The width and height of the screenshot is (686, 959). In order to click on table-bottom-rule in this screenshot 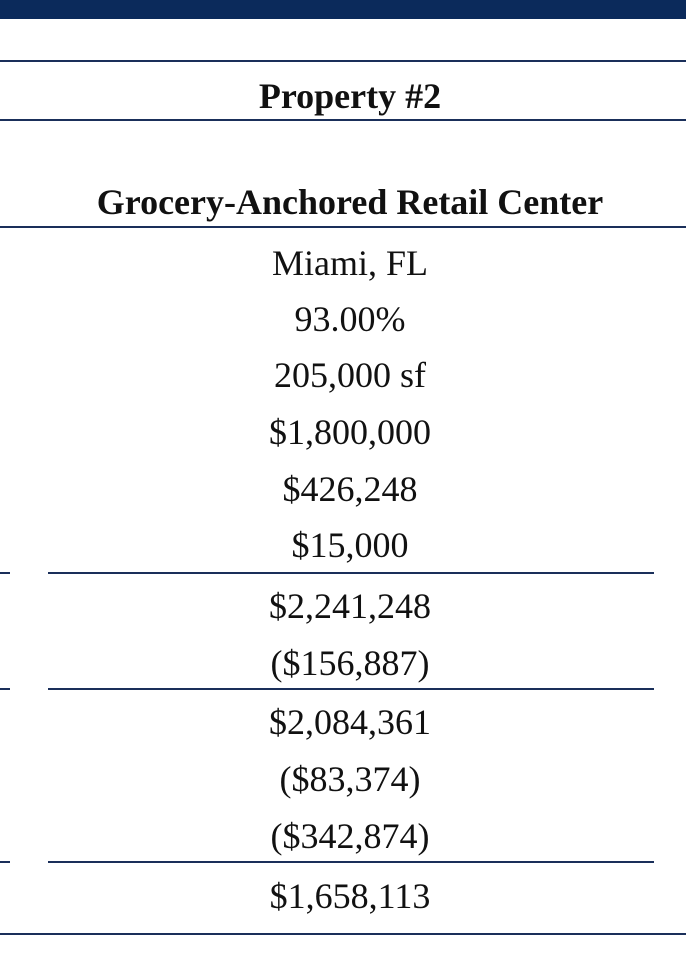, I will do `click(343, 934)`.